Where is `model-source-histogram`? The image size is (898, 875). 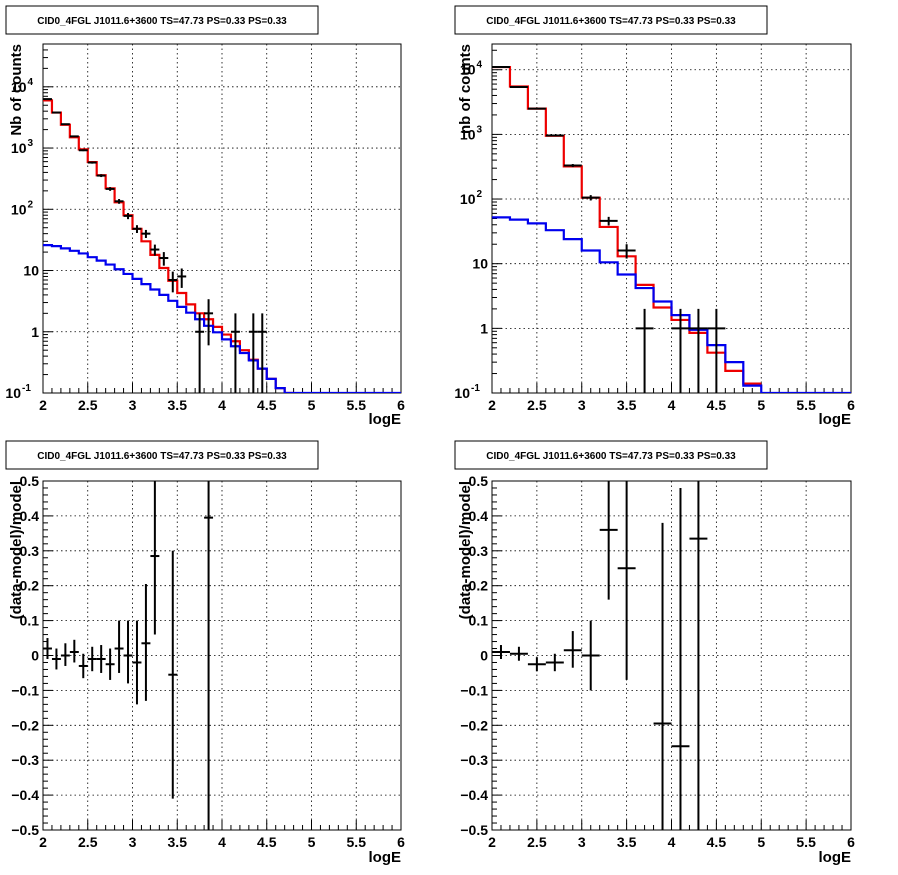
model-source-histogram is located at coordinates (671, 304).